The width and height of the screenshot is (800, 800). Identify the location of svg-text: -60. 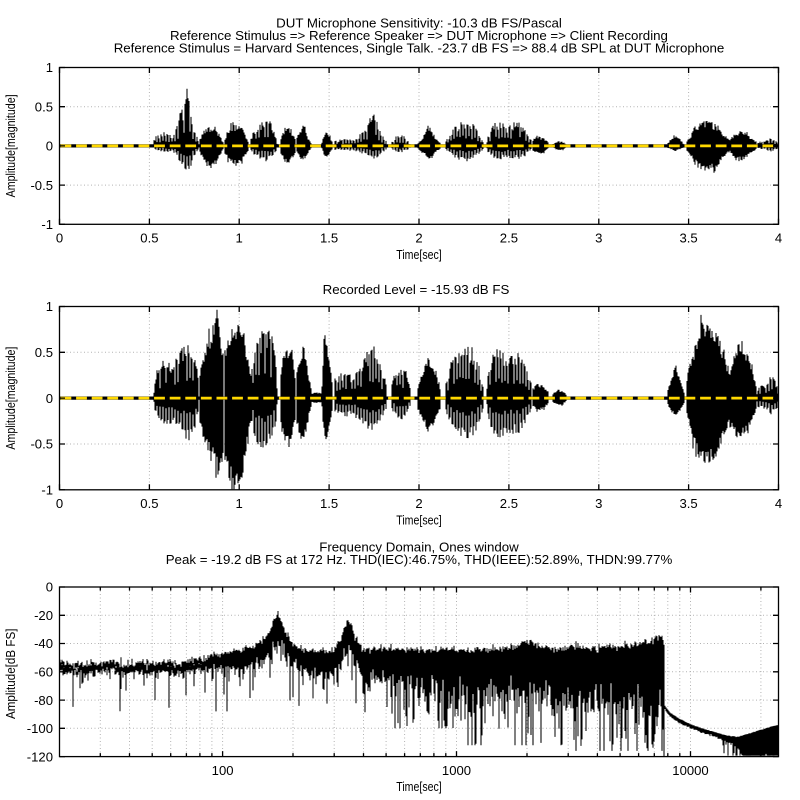
(43, 672).